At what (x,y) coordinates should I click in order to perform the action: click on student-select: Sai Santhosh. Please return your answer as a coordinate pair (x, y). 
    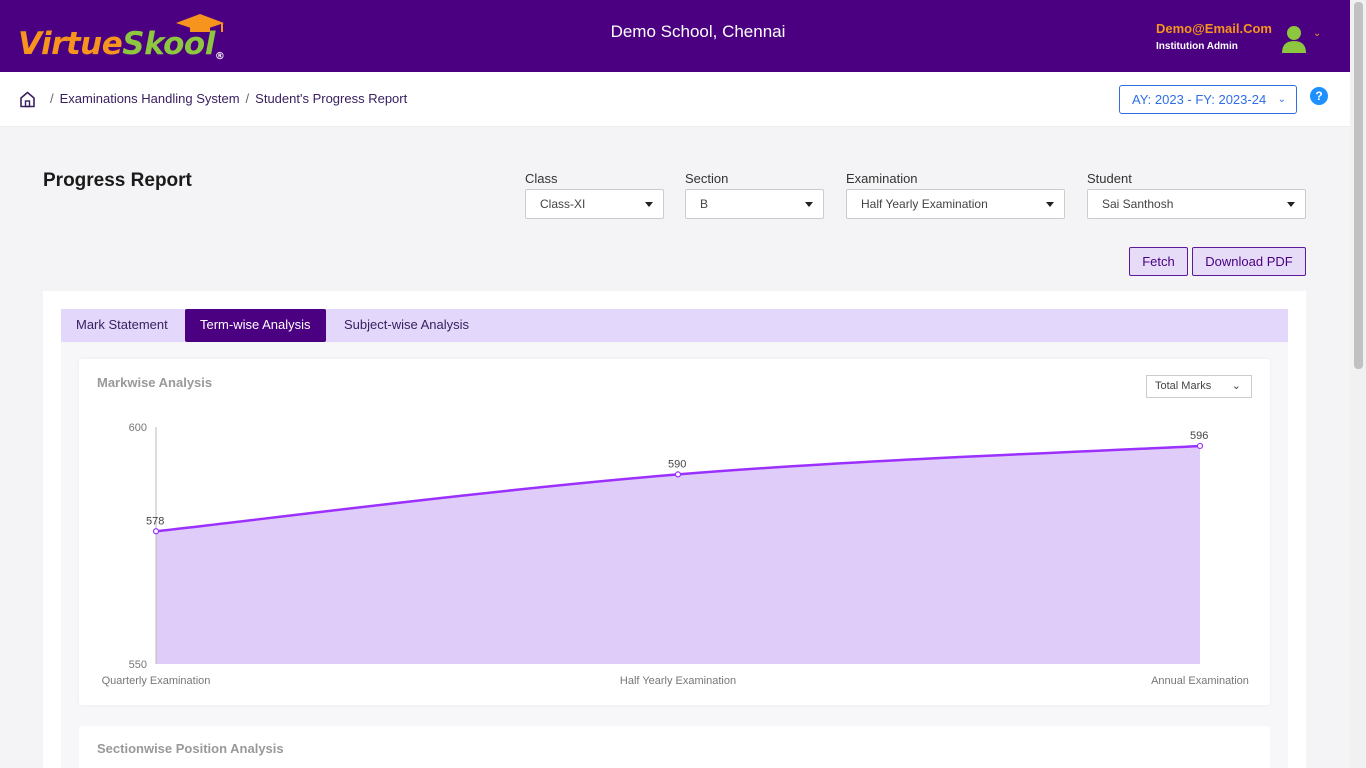
    Looking at the image, I should click on (1196, 204).